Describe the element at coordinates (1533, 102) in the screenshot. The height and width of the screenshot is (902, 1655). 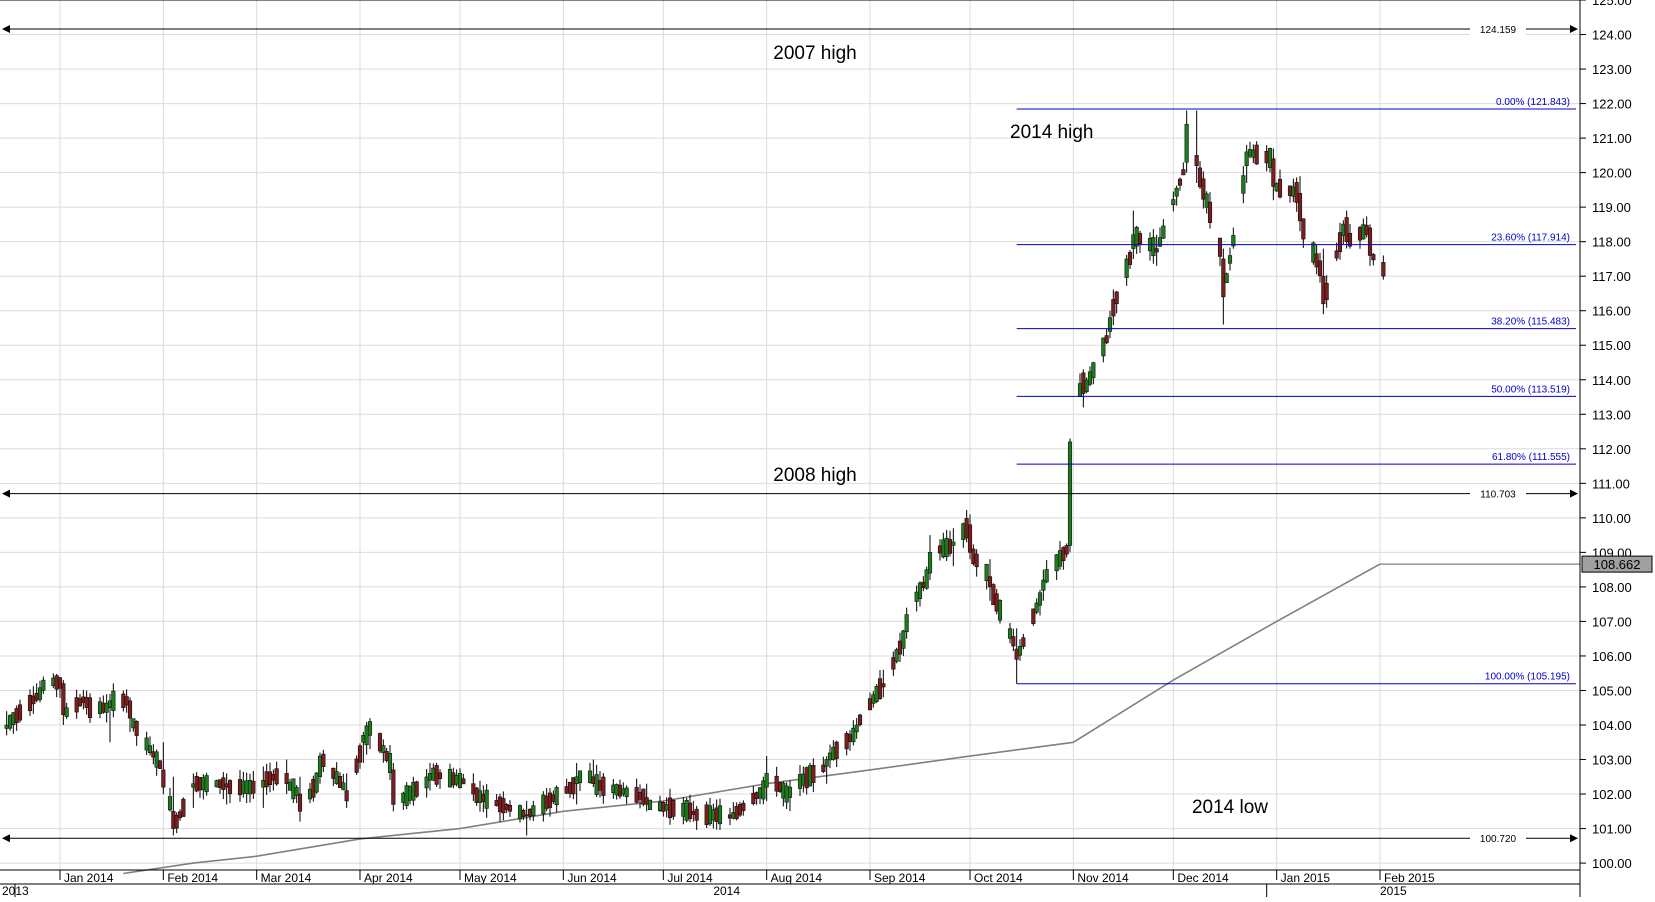
I see `fib-label: 0.00% (121.843)` at that location.